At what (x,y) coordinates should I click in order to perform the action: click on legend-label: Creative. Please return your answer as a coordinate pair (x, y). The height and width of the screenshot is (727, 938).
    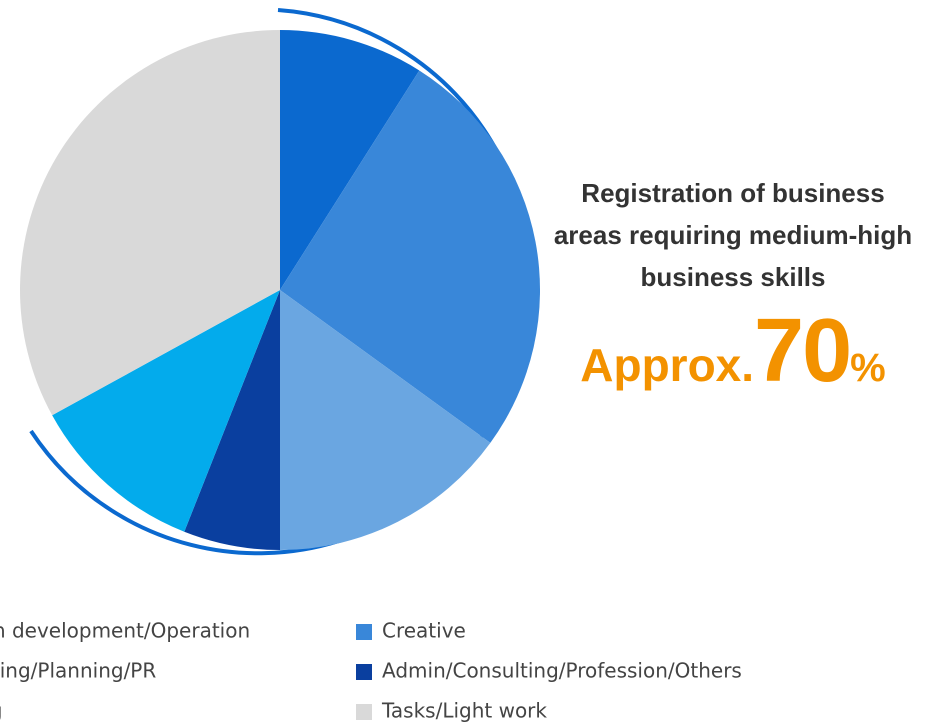
    Looking at the image, I should click on (424, 631).